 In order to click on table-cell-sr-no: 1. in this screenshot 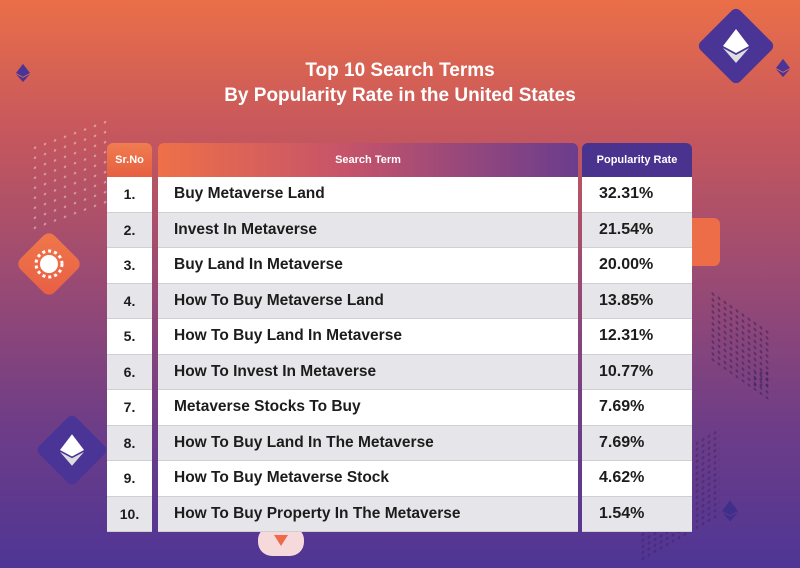, I will do `click(129, 195)`.